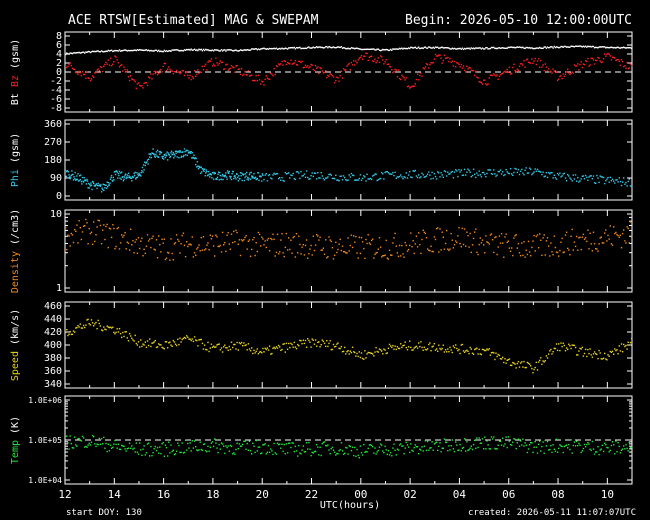 This screenshot has height=520, width=650. What do you see at coordinates (607, 494) in the screenshot?
I see `x-tick-label: 10` at bounding box center [607, 494].